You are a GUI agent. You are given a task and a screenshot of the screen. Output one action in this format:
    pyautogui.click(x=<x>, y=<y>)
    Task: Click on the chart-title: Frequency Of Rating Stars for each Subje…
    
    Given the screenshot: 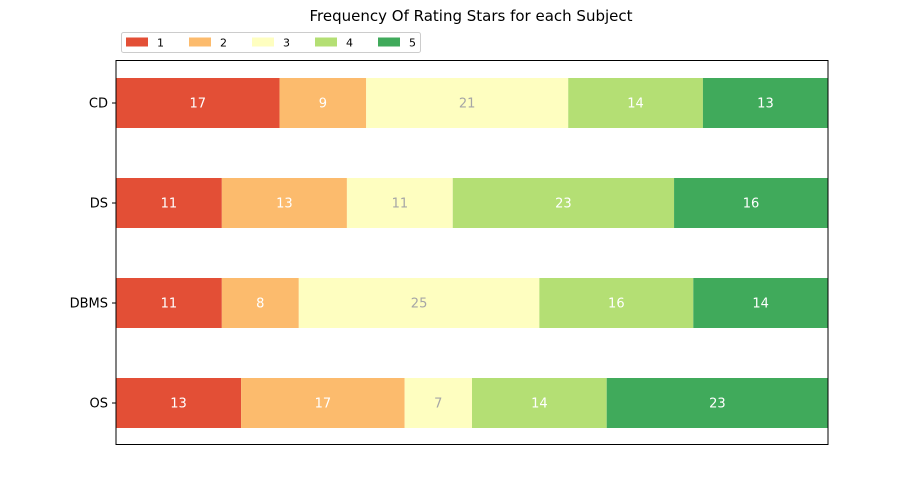 What is the action you would take?
    pyautogui.click(x=471, y=16)
    